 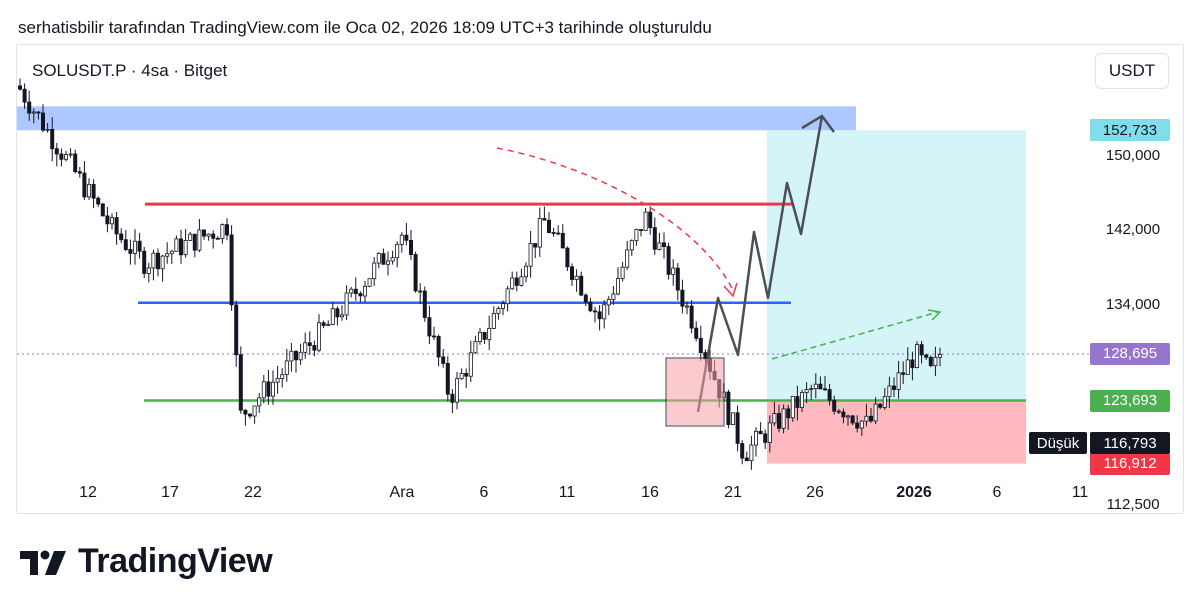 I want to click on x-tick-label: 21, so click(x=733, y=492).